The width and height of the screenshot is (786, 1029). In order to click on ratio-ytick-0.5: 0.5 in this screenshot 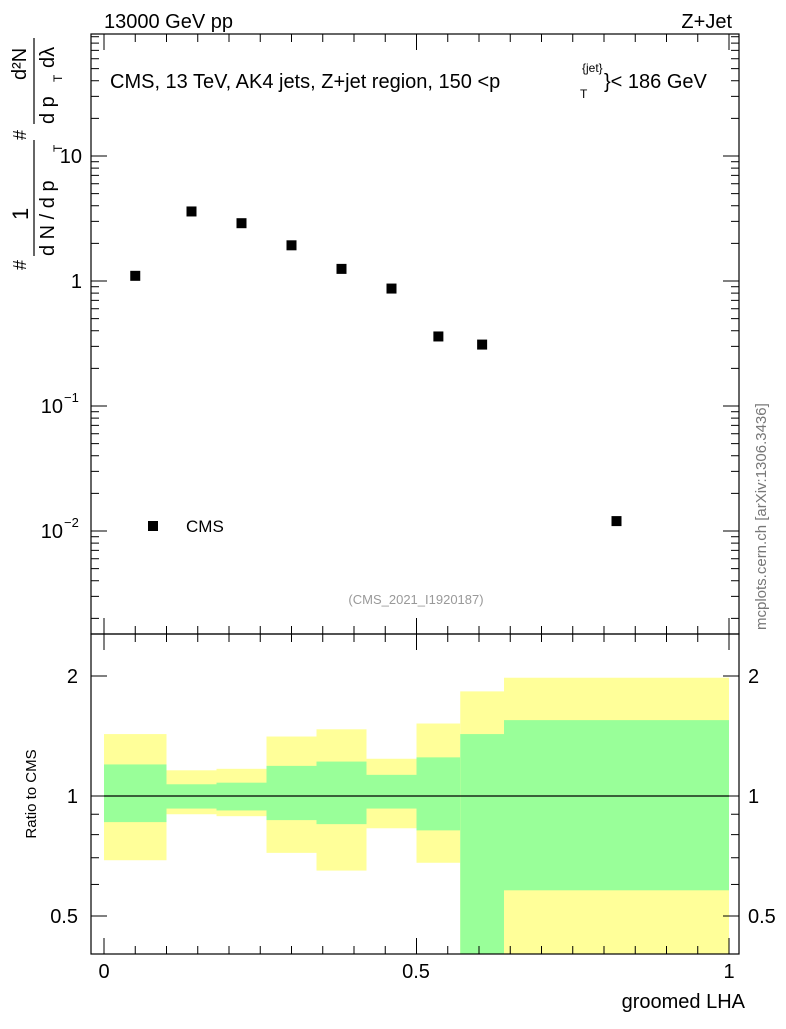, I will do `click(64, 917)`.